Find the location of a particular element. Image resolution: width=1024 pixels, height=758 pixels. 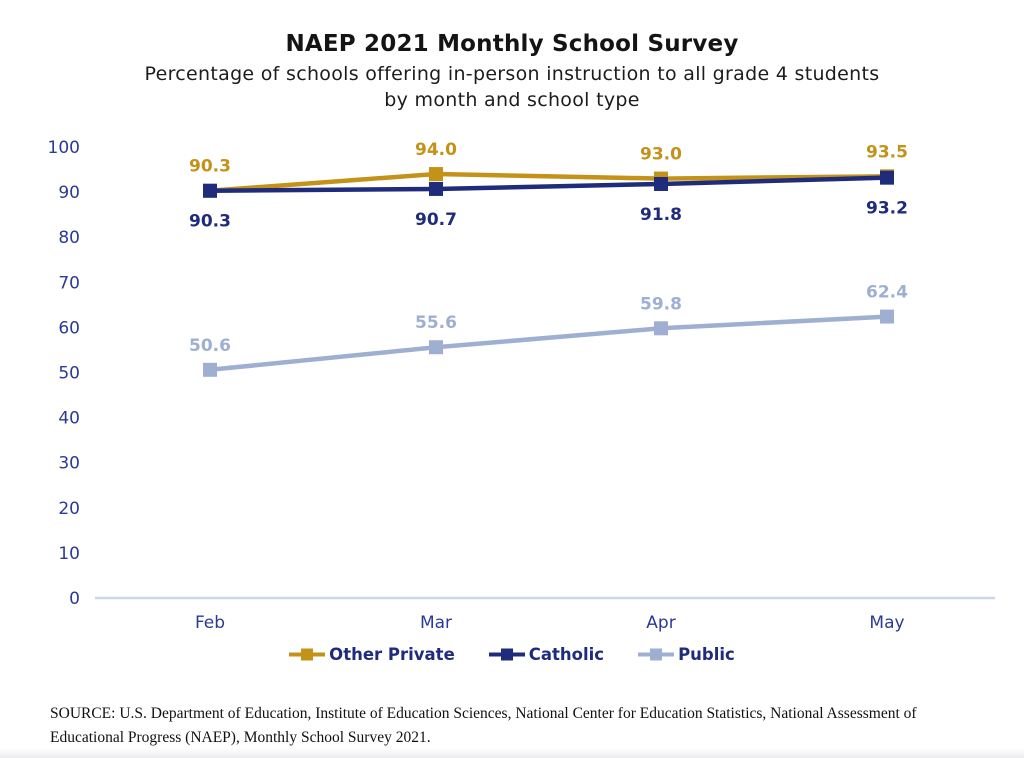

y-tick-label-20: 20 is located at coordinates (69, 509).